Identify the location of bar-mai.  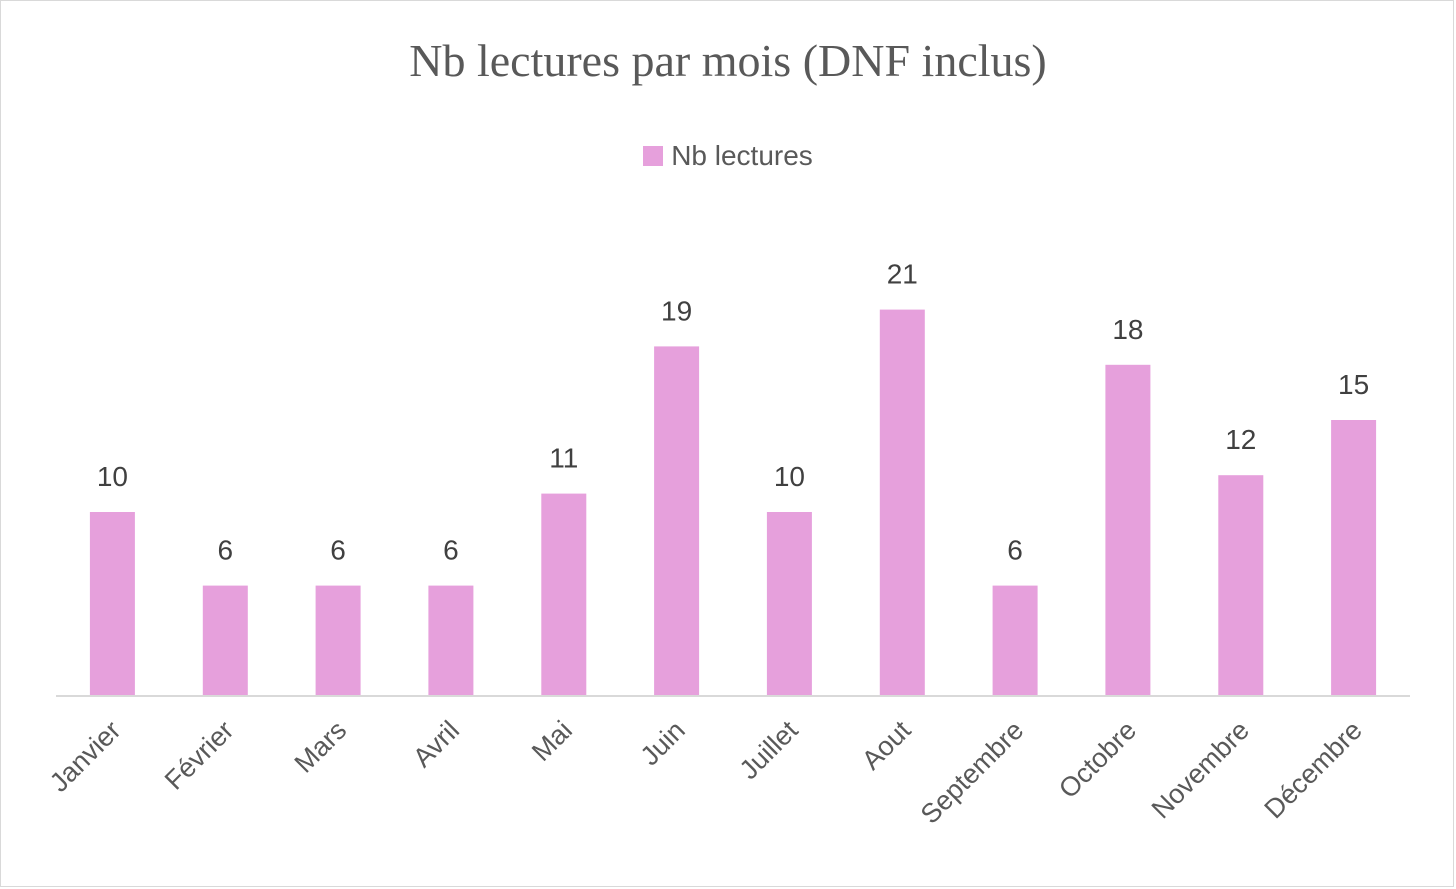
(564, 594).